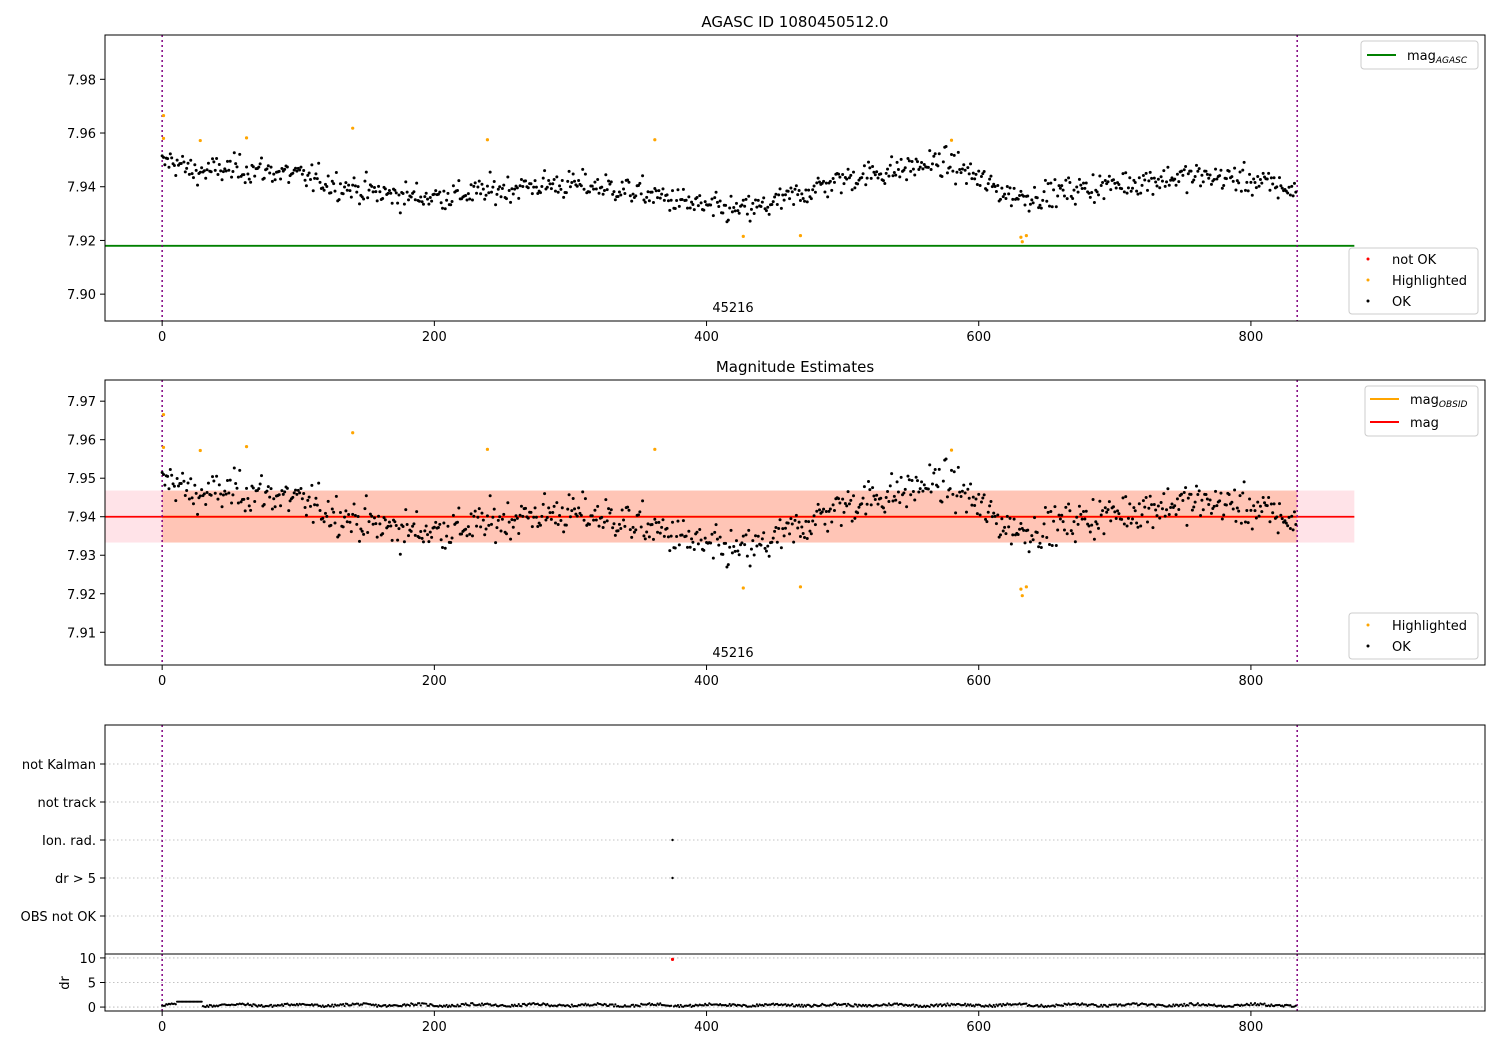 This screenshot has height=1050, width=1500. I want to click on flag-category-label: not Kalman, so click(59, 765).